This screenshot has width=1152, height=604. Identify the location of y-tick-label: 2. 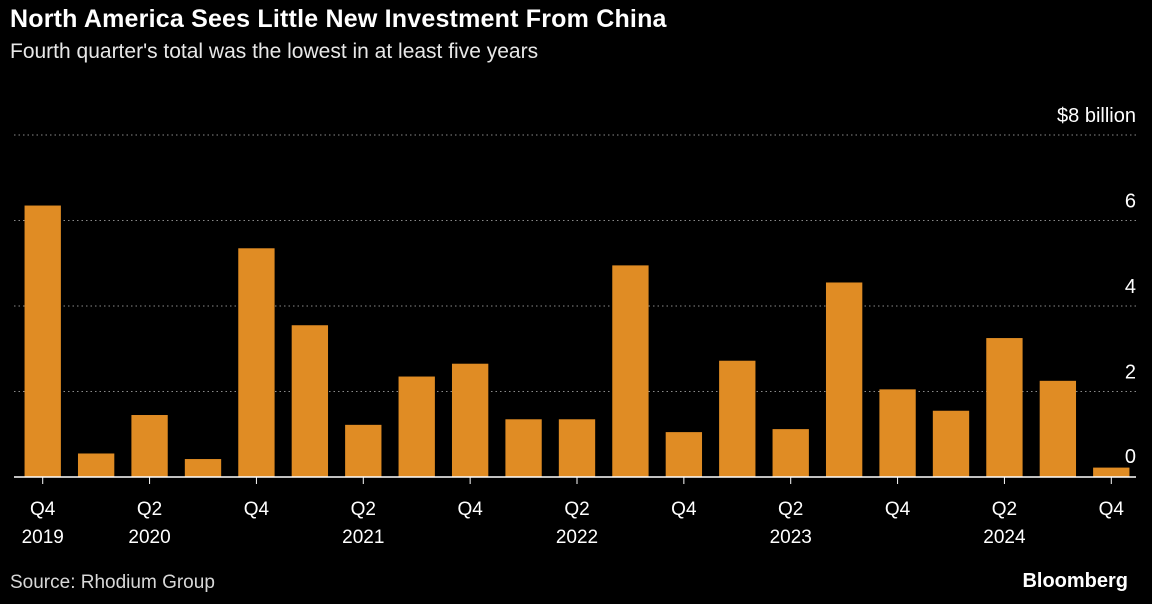
(1130, 373).